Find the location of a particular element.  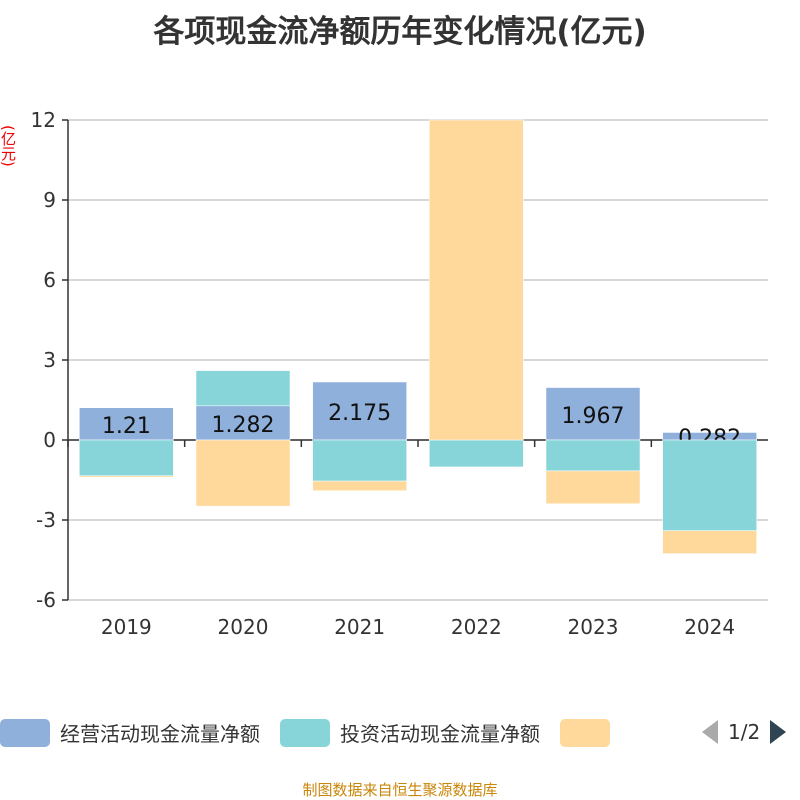

bar-2022-s2 is located at coordinates (476, 280).